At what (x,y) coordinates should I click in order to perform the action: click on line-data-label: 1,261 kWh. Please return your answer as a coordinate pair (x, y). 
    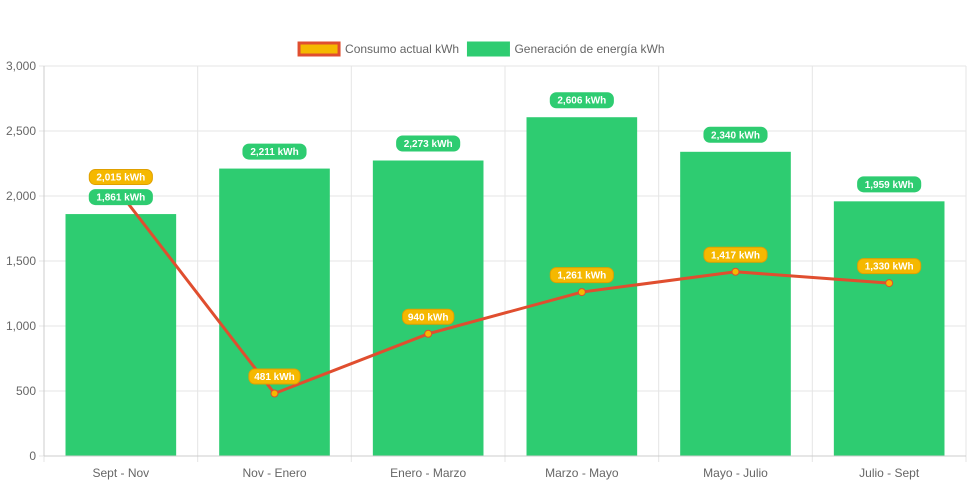
    Looking at the image, I should click on (581, 276).